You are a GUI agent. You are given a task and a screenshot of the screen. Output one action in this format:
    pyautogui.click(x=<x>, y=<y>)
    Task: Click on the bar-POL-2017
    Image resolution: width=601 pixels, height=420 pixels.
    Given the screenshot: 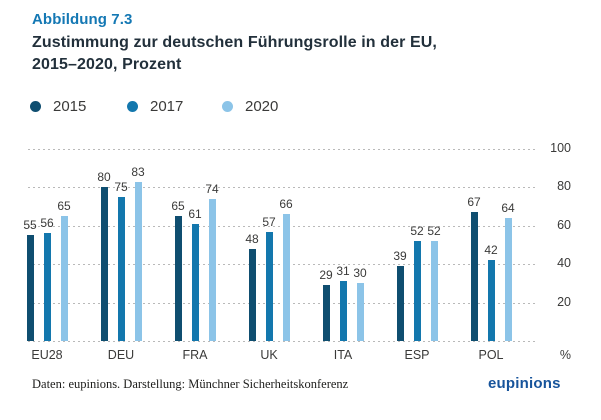 What is the action you would take?
    pyautogui.click(x=491, y=300)
    